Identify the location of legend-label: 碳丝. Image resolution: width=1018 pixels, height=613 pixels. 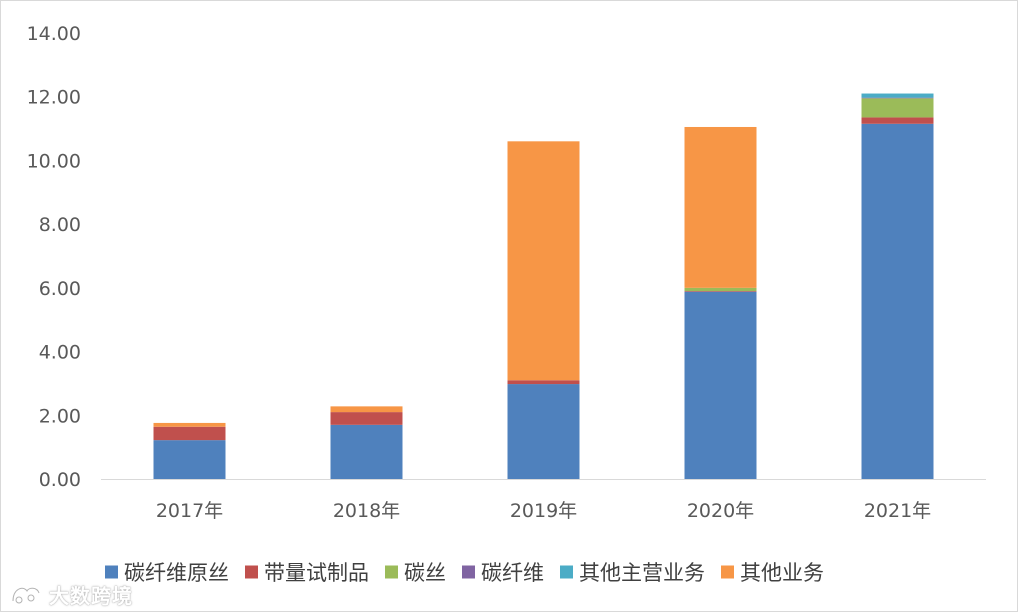
(425, 573).